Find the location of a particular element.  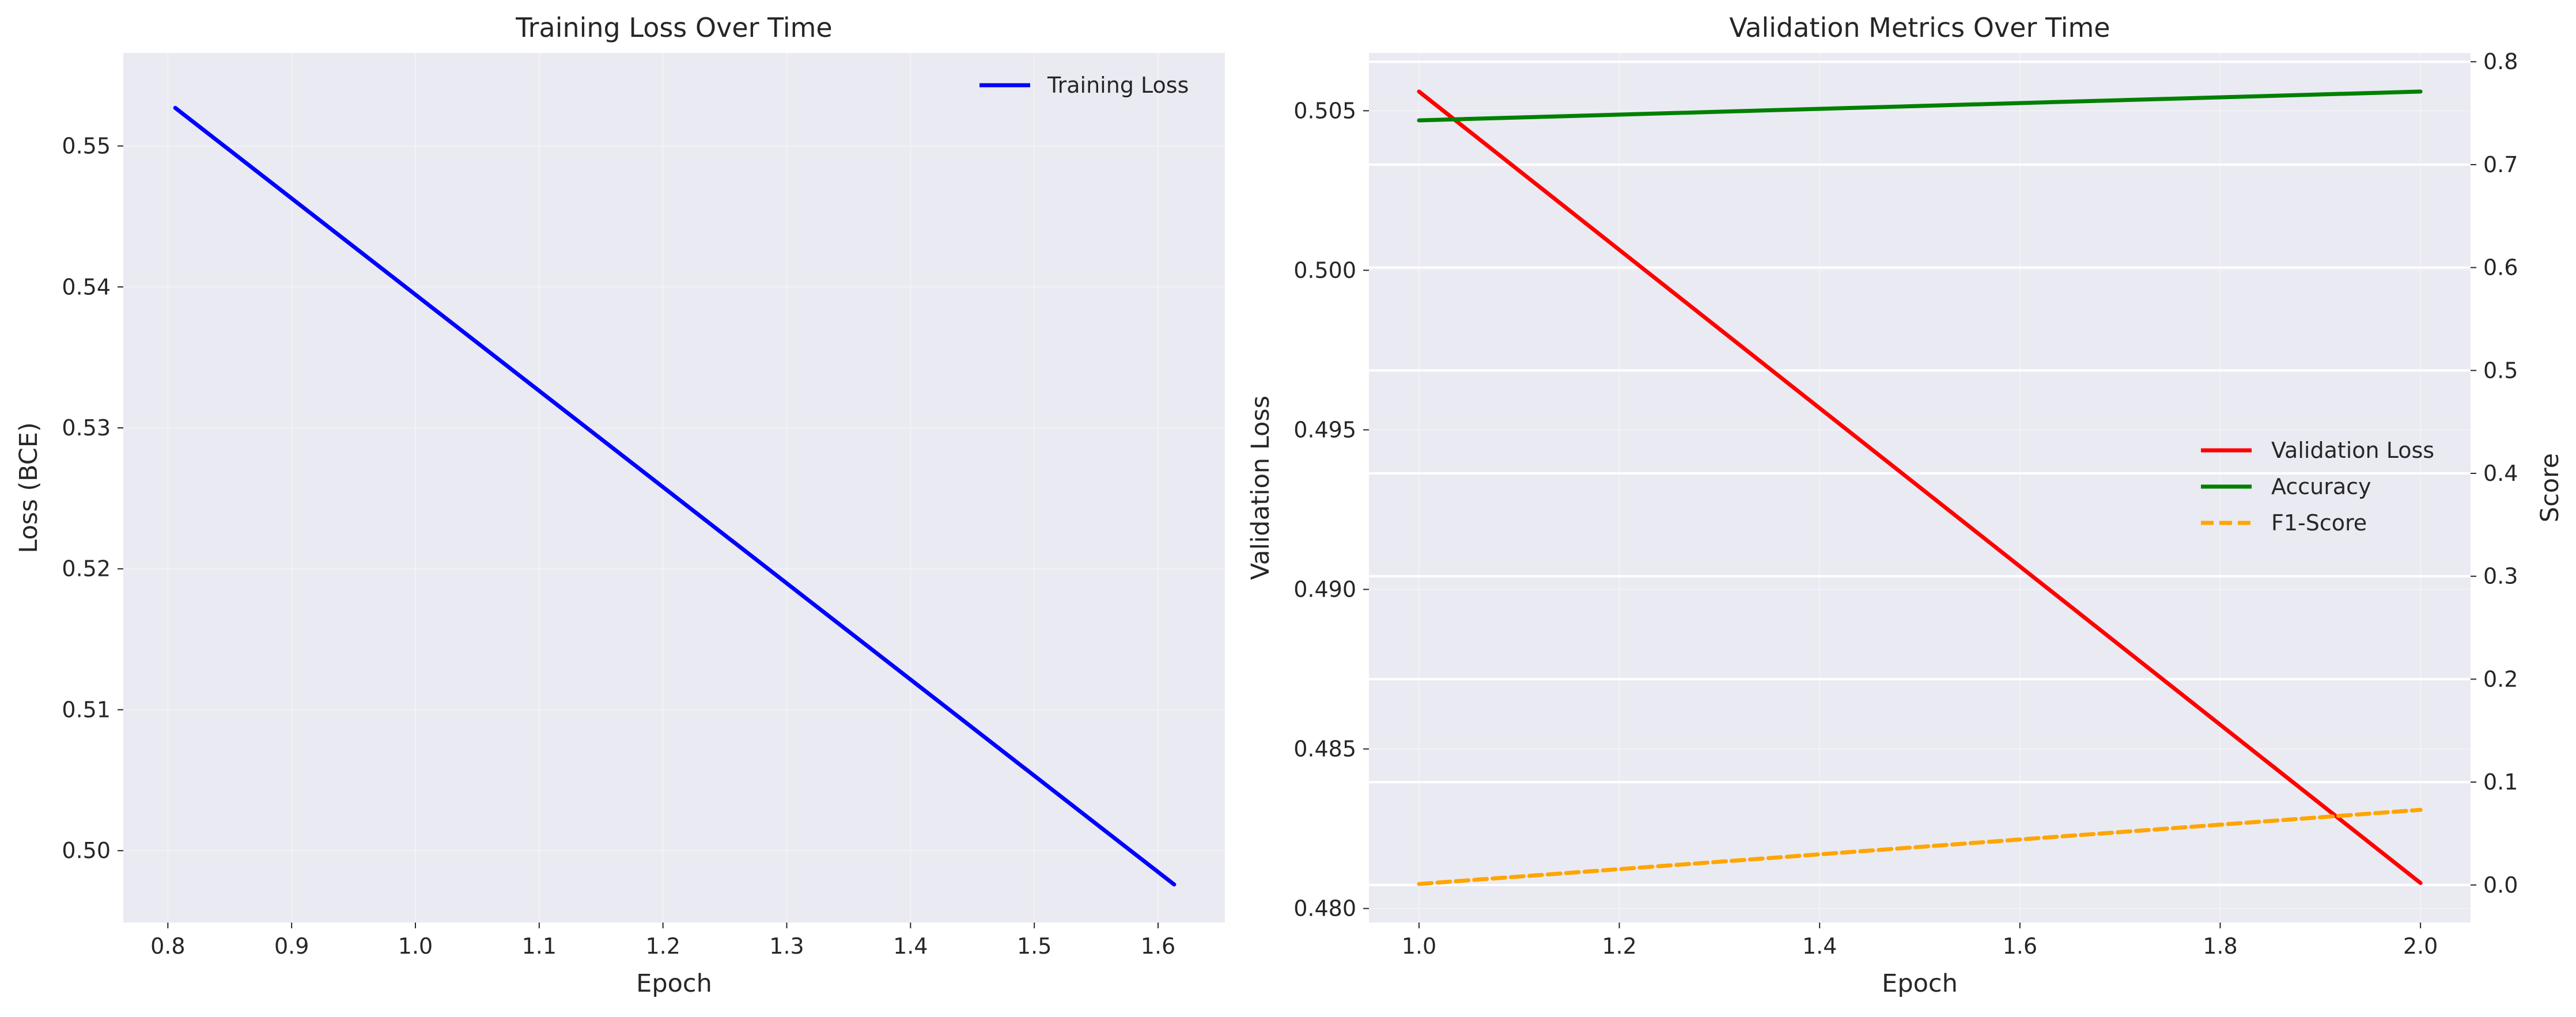

series-line-accuracy is located at coordinates (1920, 106).